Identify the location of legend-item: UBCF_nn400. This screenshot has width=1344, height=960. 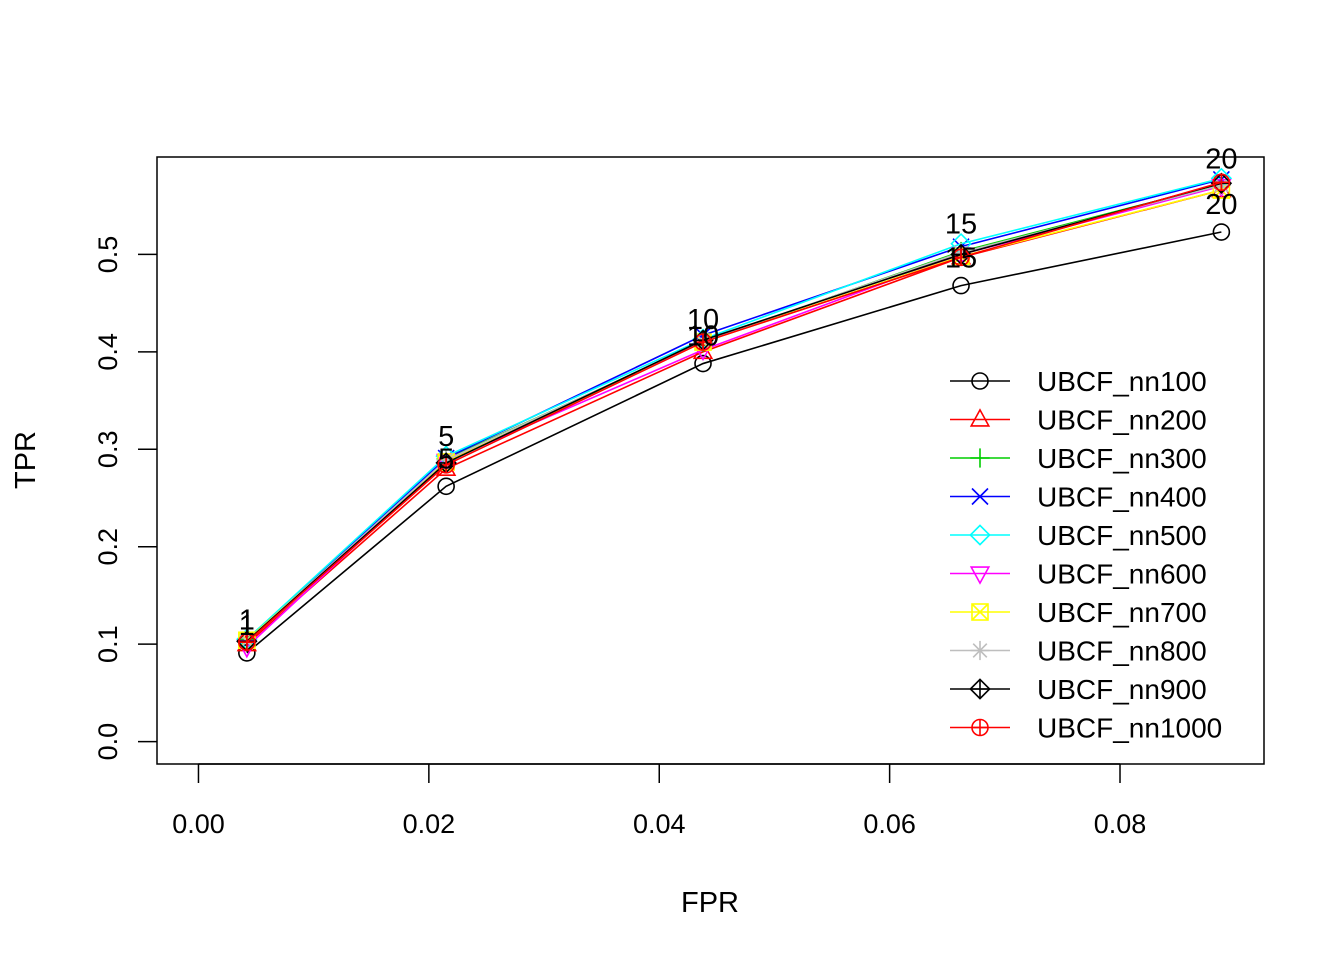
(1078, 497).